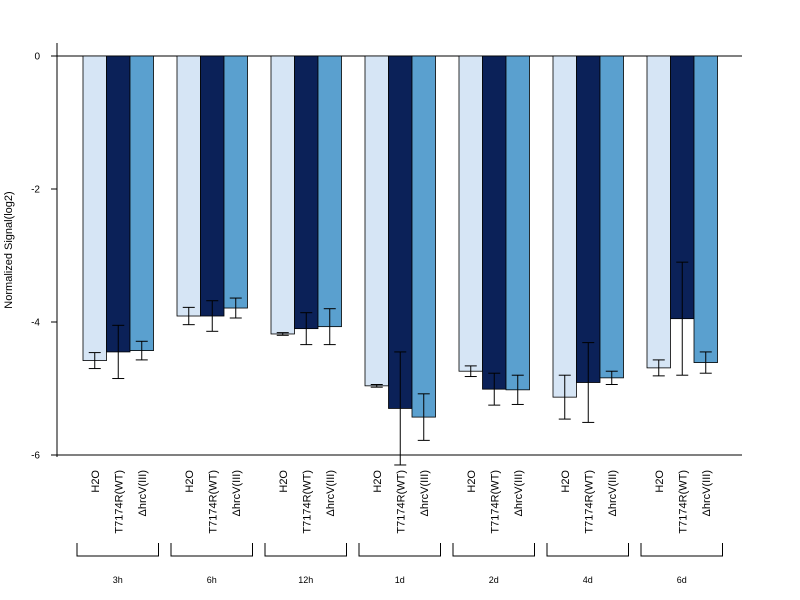  I want to click on group-bracket-2d, so click(493, 550).